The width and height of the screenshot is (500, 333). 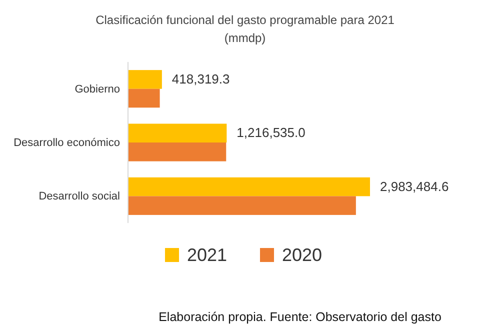 I want to click on data-label: 1,216,535.0, so click(x=271, y=132).